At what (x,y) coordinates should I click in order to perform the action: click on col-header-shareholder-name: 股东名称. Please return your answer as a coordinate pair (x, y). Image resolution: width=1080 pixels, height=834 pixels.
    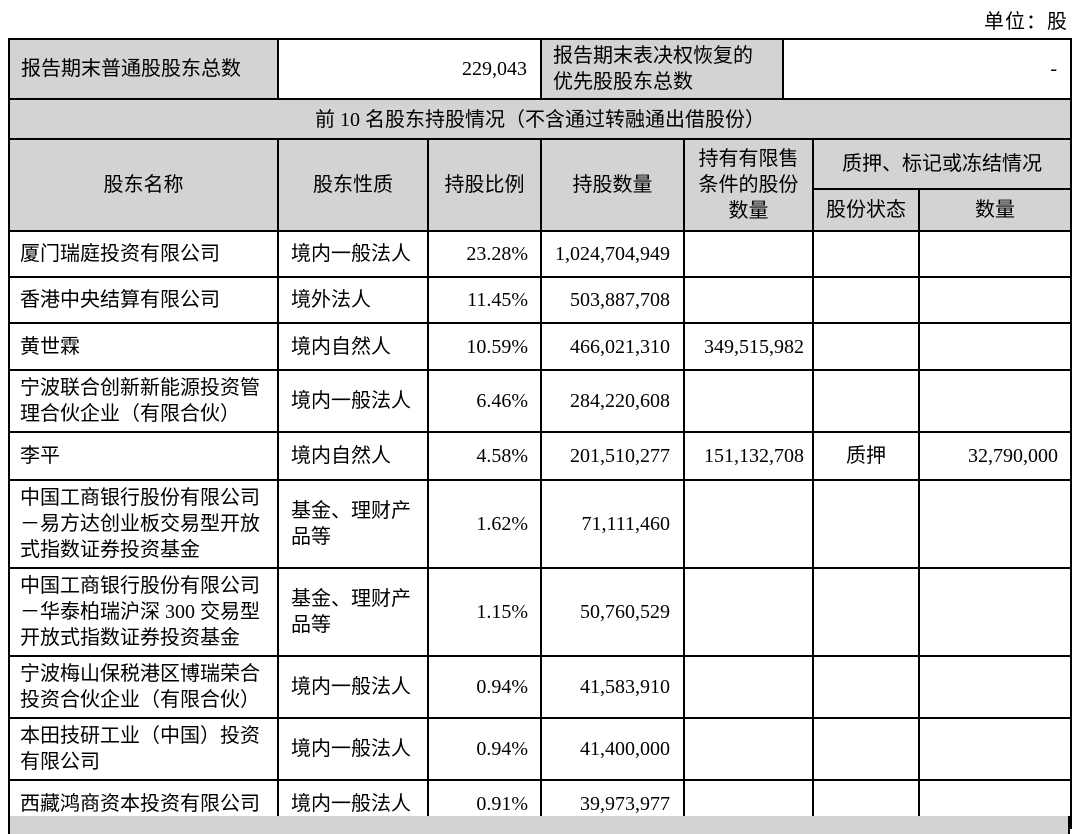
    Looking at the image, I should click on (143, 185).